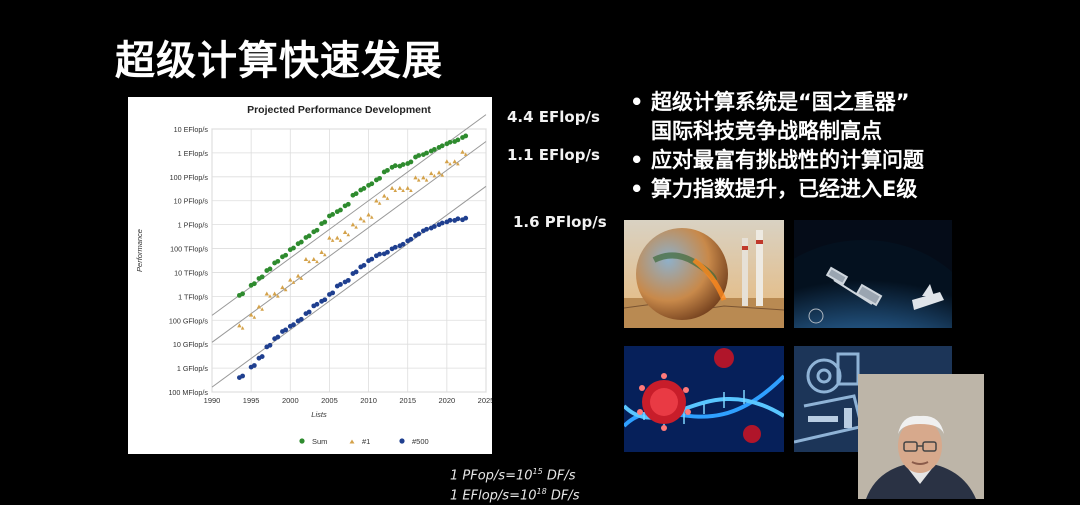 Image resolution: width=1080 pixels, height=505 pixels. What do you see at coordinates (193, 296) in the screenshot?
I see `y-tick-label: 1 TFlop/s` at bounding box center [193, 296].